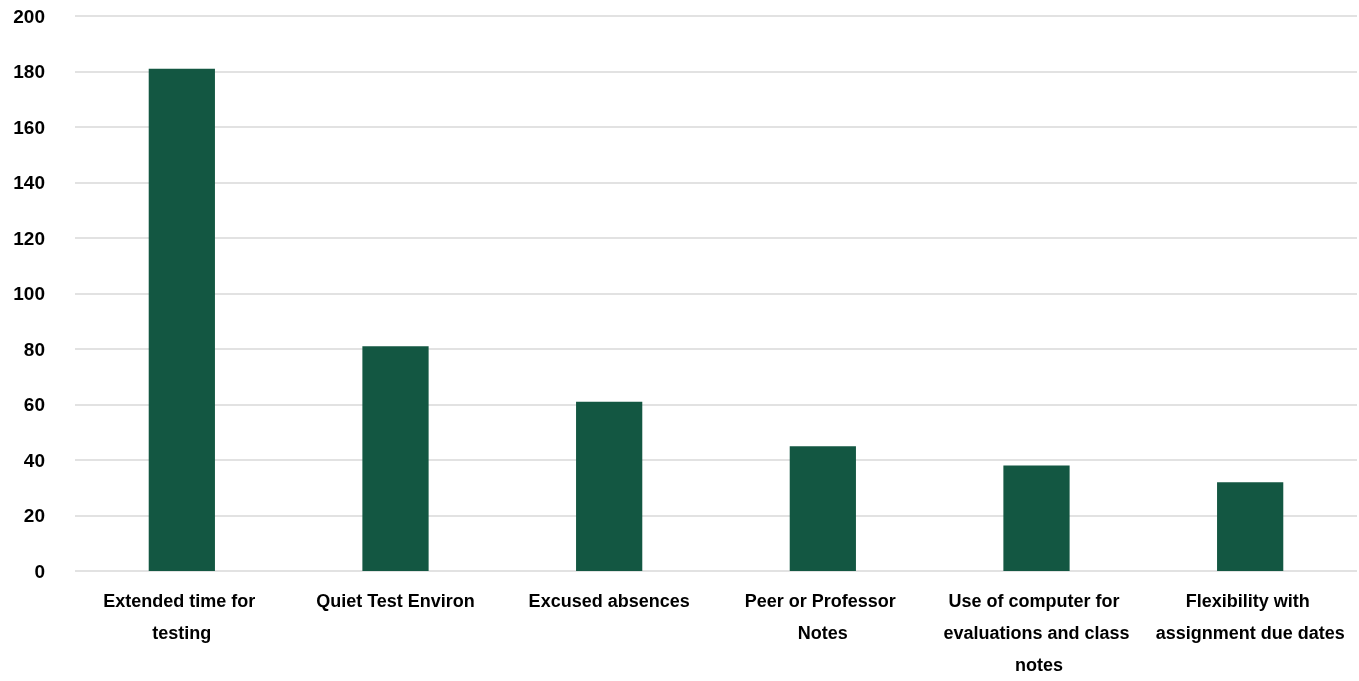  What do you see at coordinates (29, 71) in the screenshot?
I see `y-tick-label: 180` at bounding box center [29, 71].